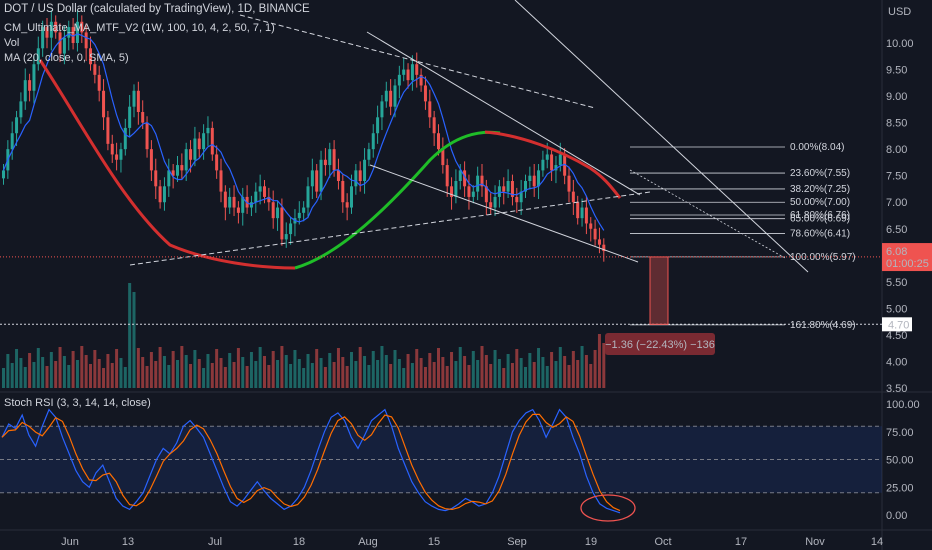  I want to click on indicator-volume: Vol, so click(12, 43).